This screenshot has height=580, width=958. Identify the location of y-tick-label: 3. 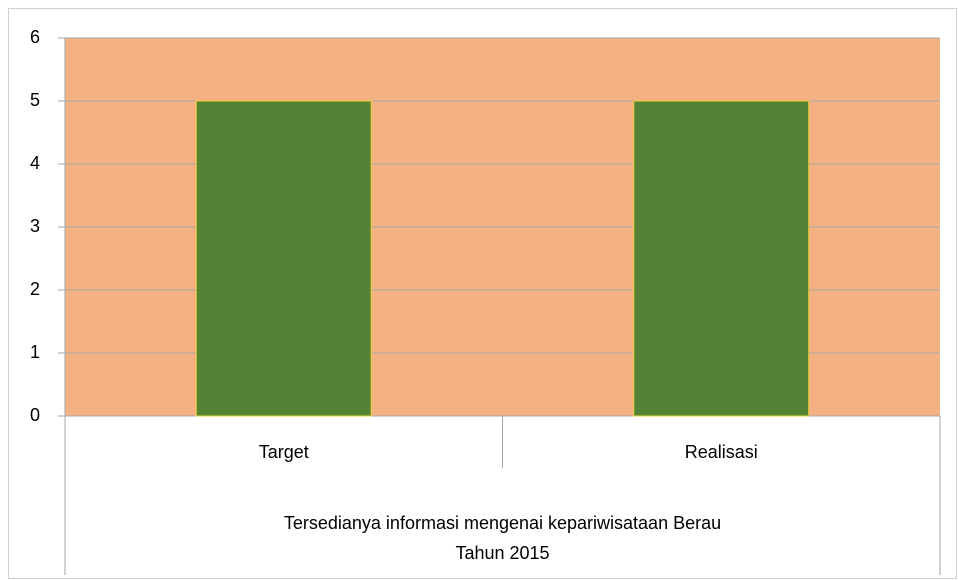
(35, 226).